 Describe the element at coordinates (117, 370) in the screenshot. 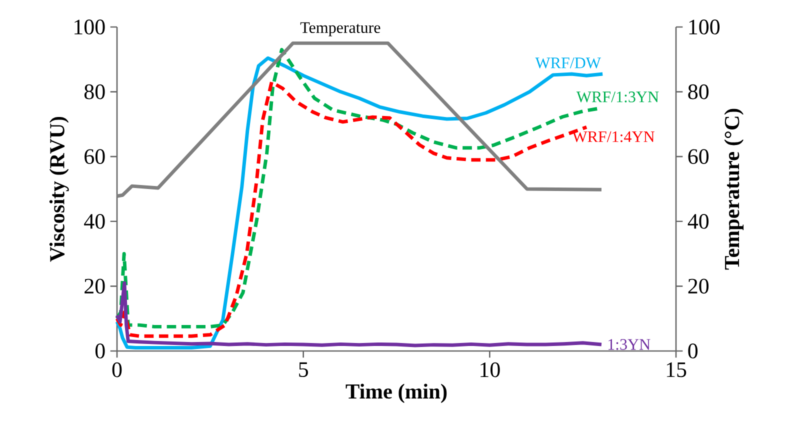

I see `x-tick-label: 0` at that location.